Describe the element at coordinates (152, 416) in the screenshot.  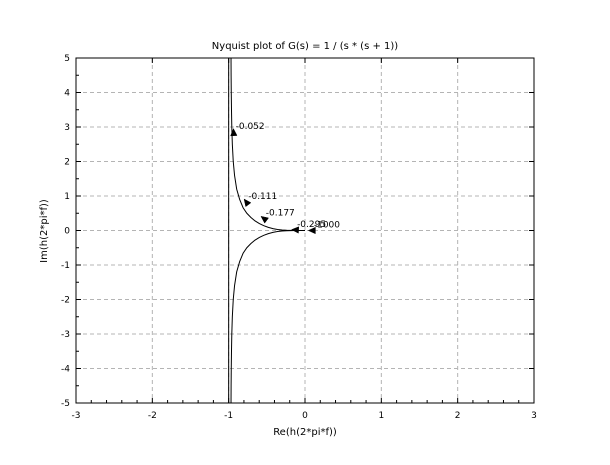
I see `x-tick-label: -2` at that location.